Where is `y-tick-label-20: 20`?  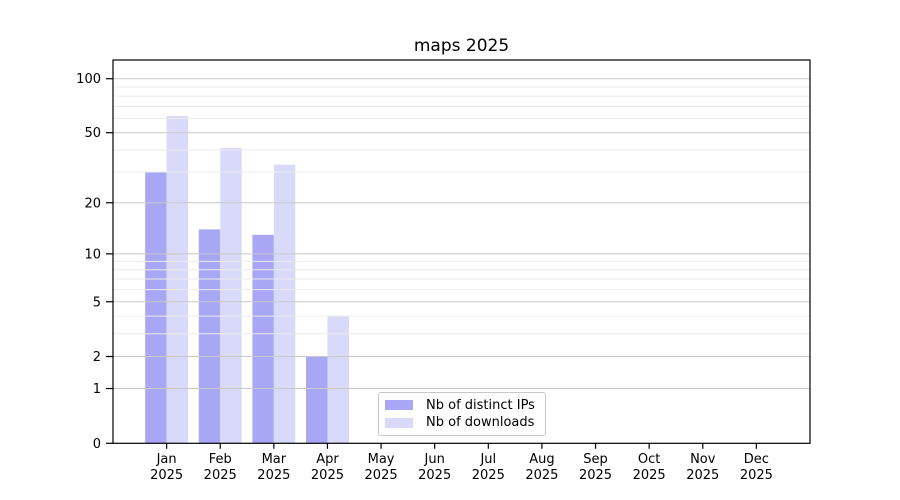 y-tick-label-20: 20 is located at coordinates (92, 203).